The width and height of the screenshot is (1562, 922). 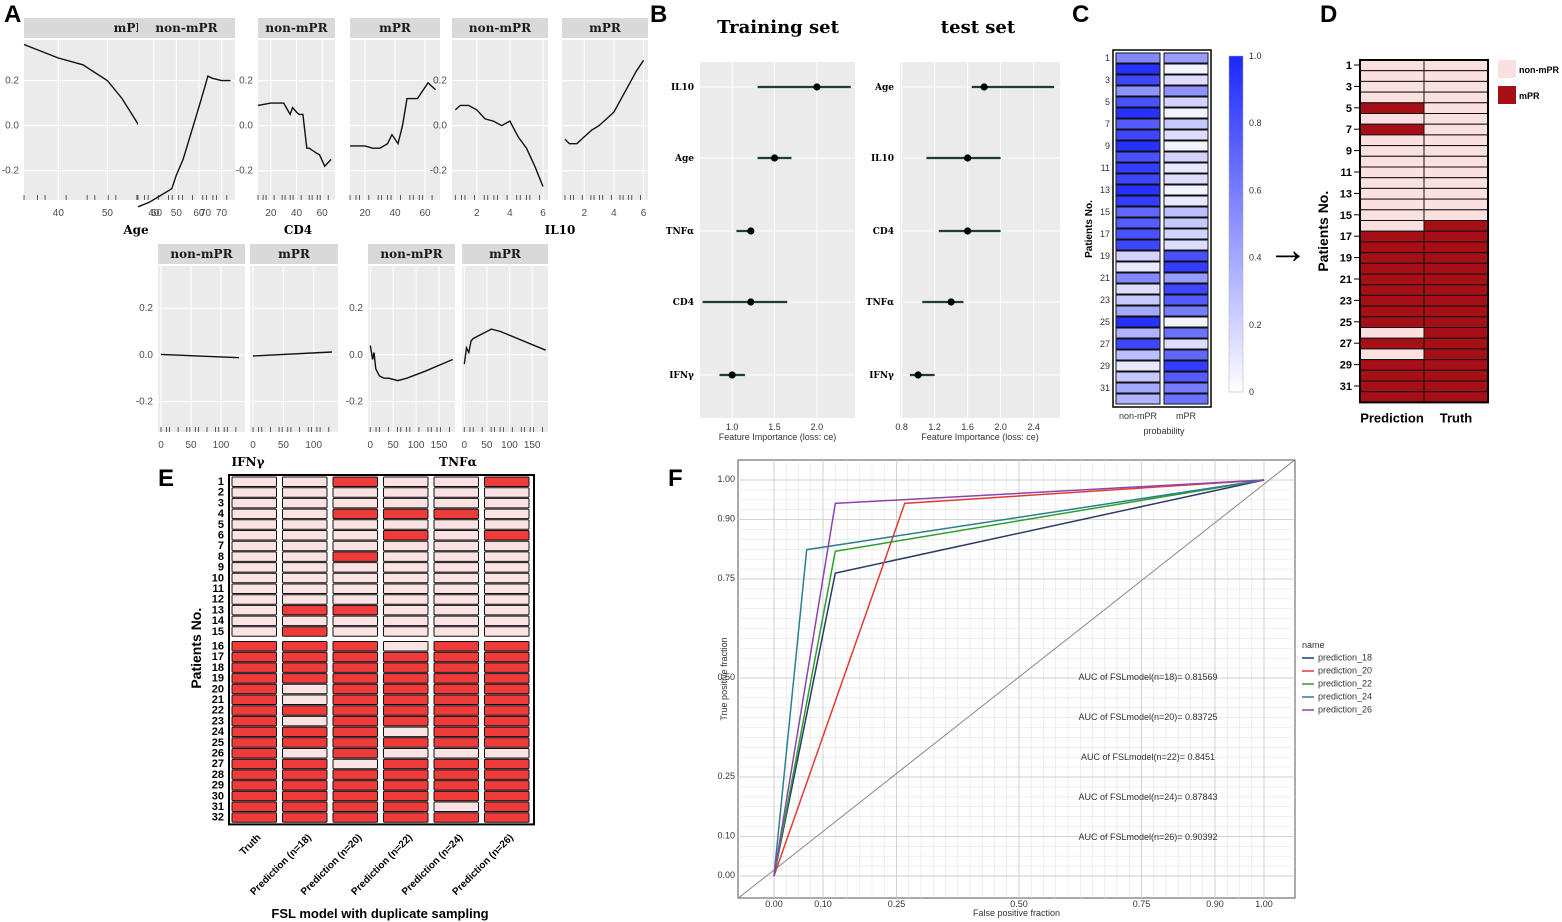 What do you see at coordinates (1089, 229) in the screenshot?
I see `y-axis-title: Patients No.` at bounding box center [1089, 229].